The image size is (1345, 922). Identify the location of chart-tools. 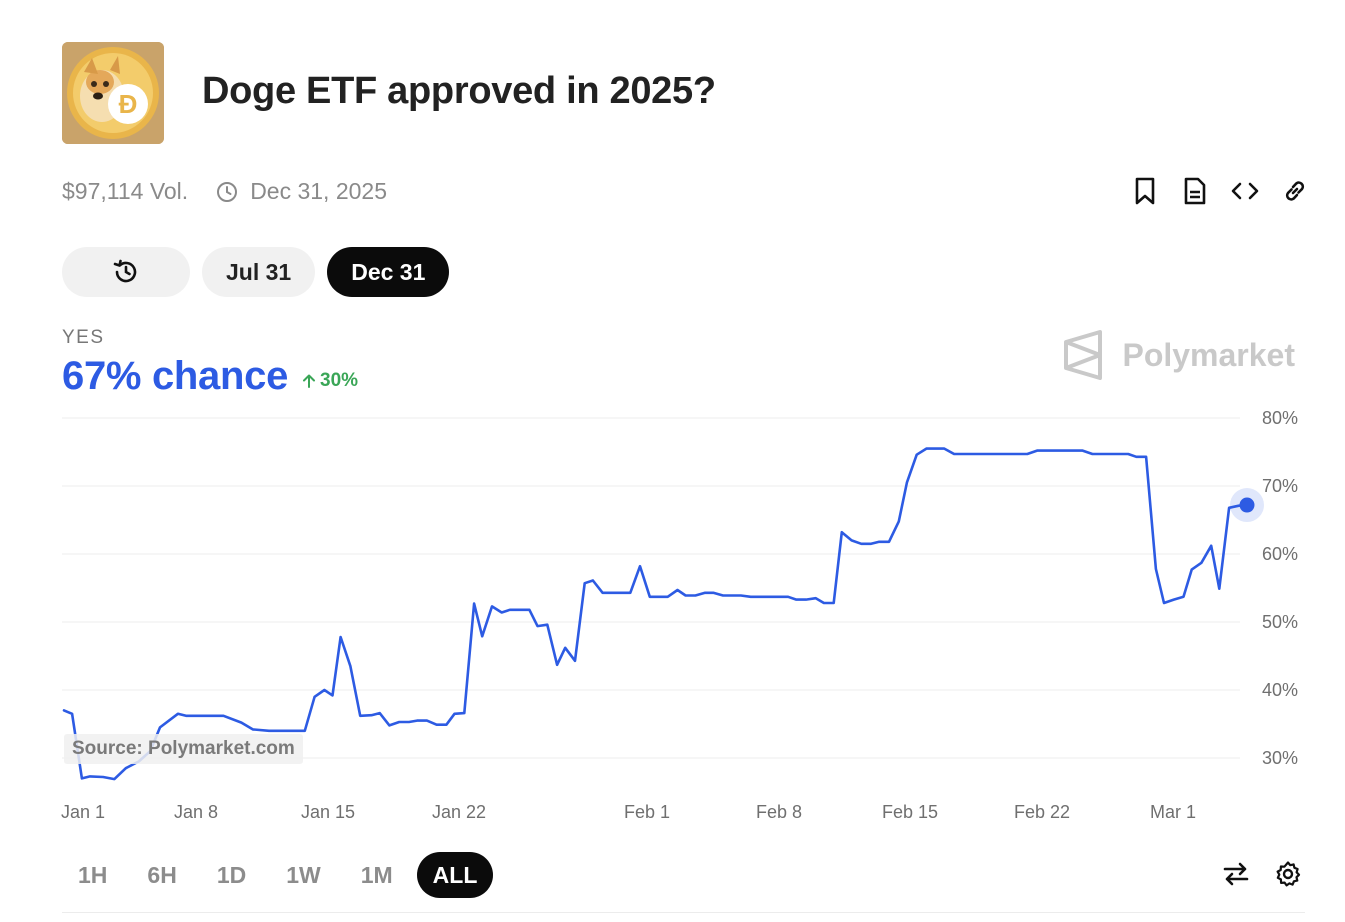
(1262, 874).